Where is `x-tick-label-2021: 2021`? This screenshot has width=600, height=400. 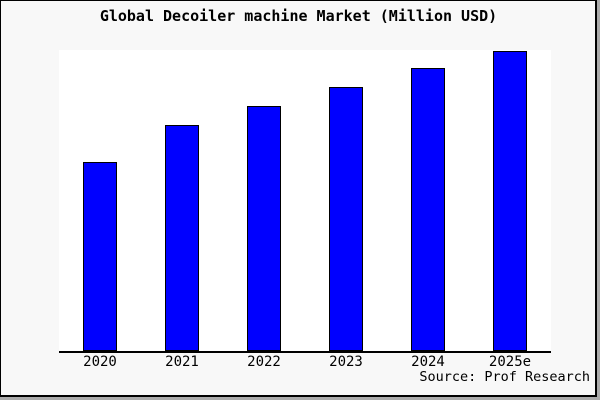 x-tick-label-2021: 2021 is located at coordinates (182, 362).